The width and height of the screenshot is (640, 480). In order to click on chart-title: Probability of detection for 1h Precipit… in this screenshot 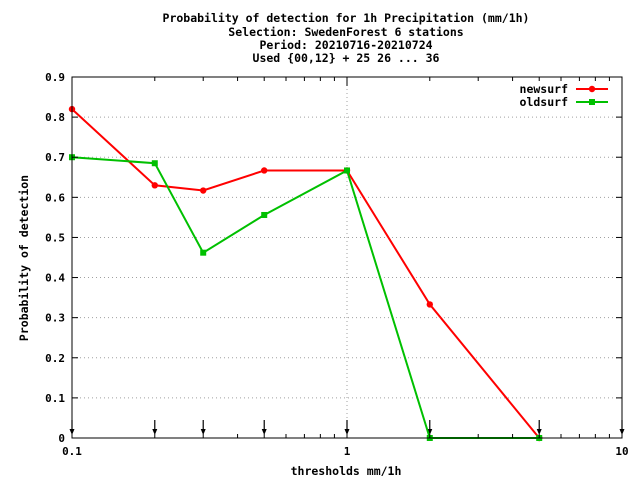, I will do `click(346, 38)`.